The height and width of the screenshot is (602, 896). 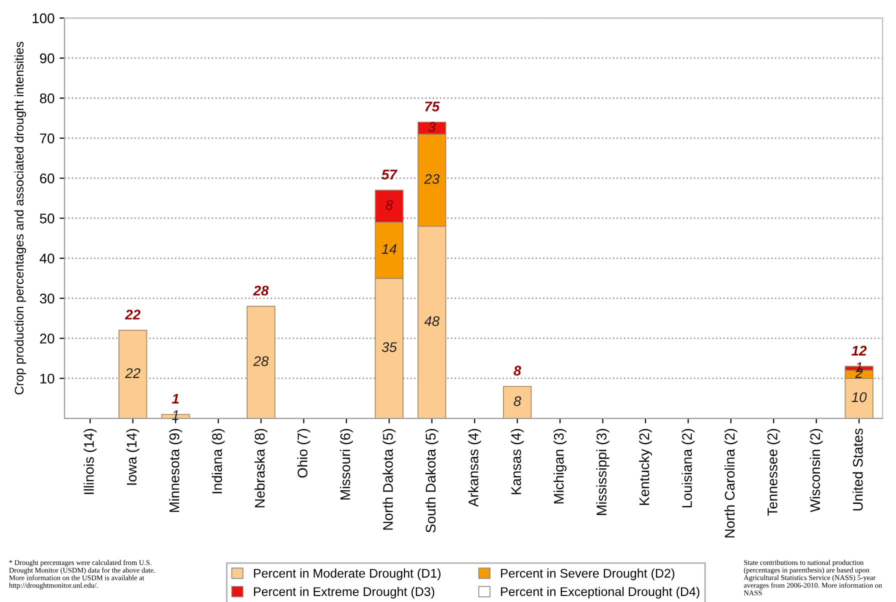 What do you see at coordinates (432, 321) in the screenshot?
I see `data-label: 48` at bounding box center [432, 321].